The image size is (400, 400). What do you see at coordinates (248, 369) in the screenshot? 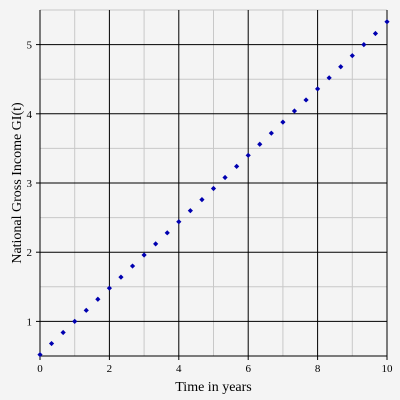
I see `x-tick-label: 6` at bounding box center [248, 369].